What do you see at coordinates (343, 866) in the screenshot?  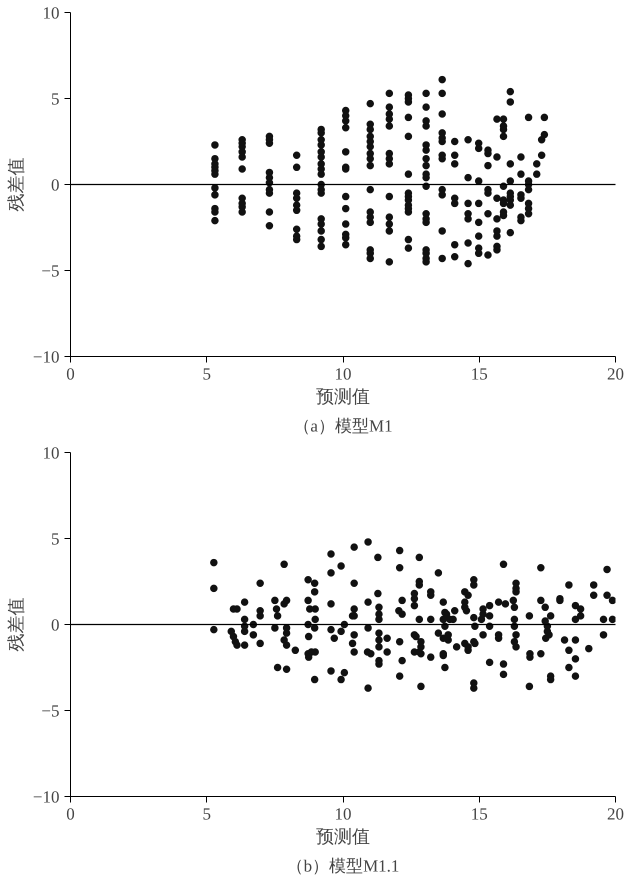 I see `text: （b）模型M1.1` at bounding box center [343, 866].